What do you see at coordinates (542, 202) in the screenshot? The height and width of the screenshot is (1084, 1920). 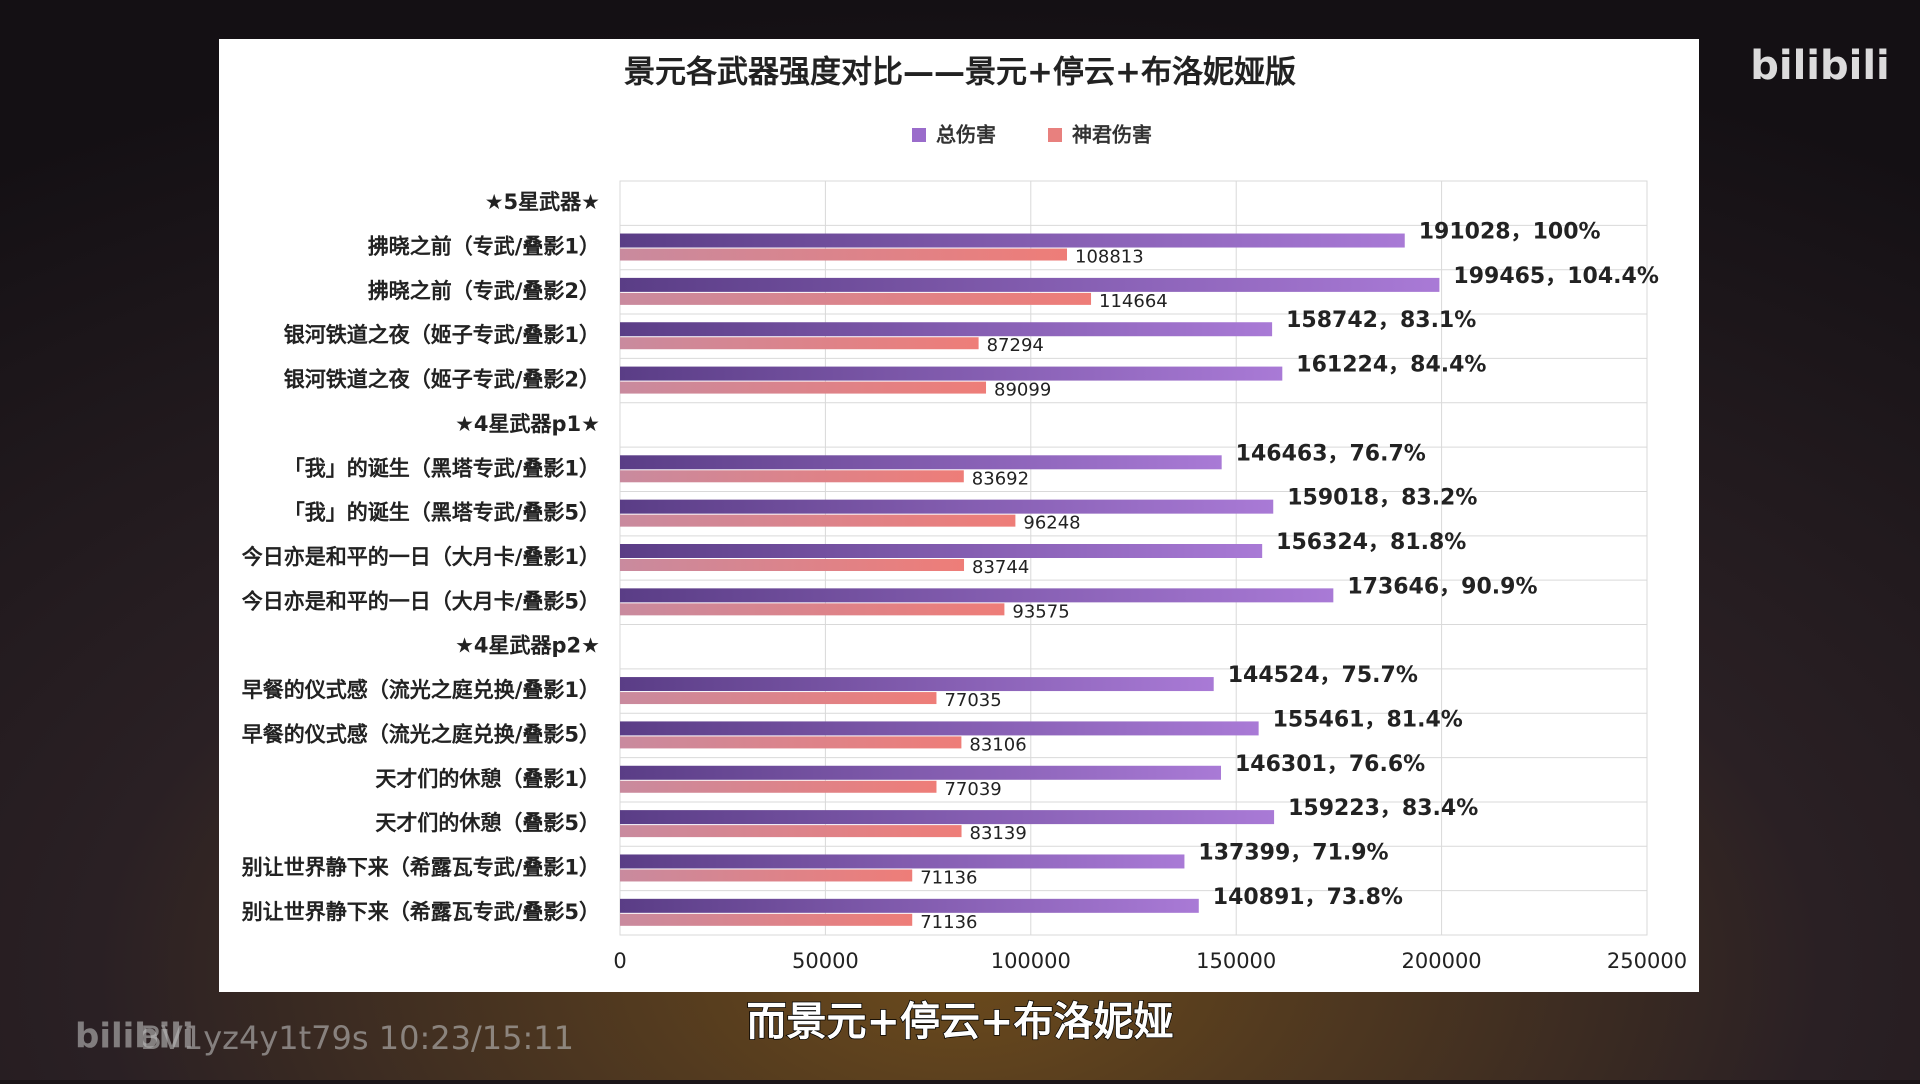 I see `y-tick-label: ★5星武器★` at bounding box center [542, 202].